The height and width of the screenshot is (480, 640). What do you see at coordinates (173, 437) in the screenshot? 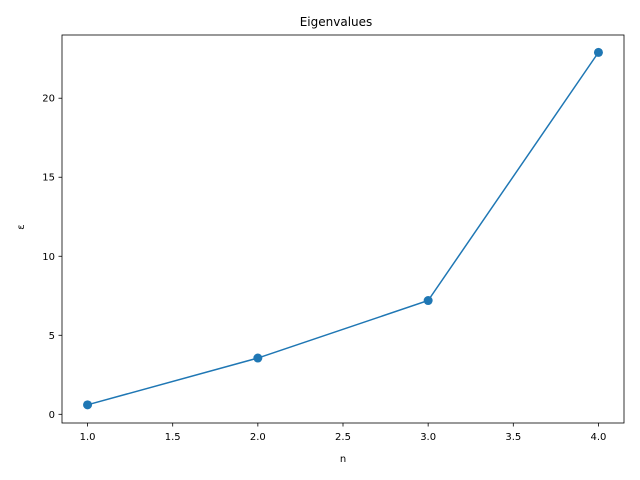
I see `x-tick-label: 1.5` at bounding box center [173, 437].